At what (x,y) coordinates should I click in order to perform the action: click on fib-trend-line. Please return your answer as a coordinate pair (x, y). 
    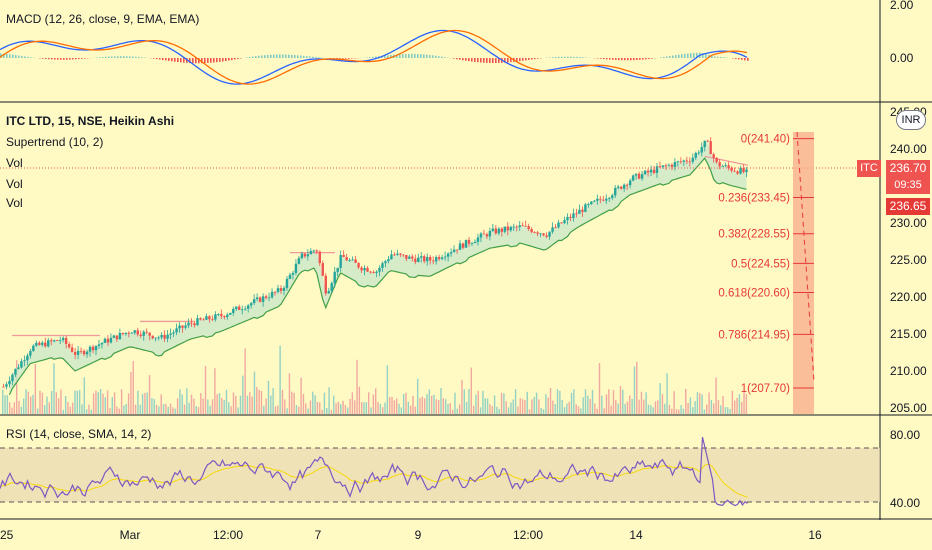
    Looking at the image, I should click on (805, 257).